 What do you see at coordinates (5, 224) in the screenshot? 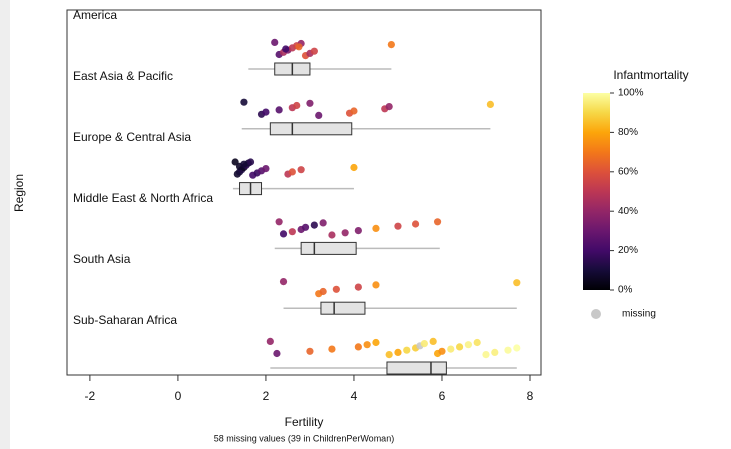
I see `side-strip` at bounding box center [5, 224].